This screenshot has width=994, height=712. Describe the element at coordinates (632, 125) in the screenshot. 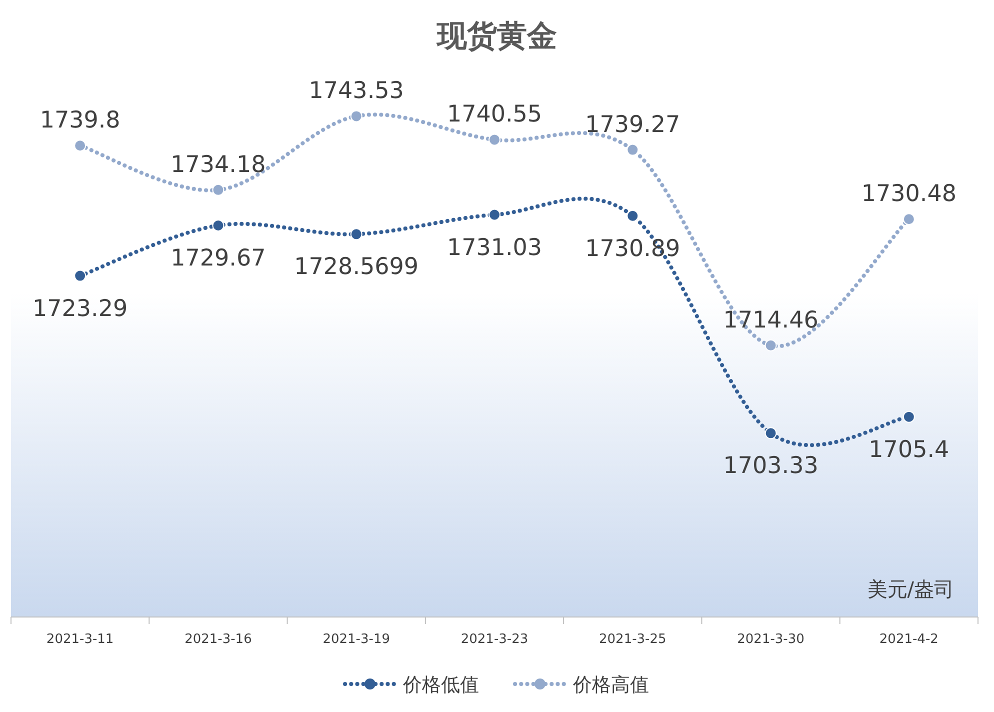

I see `data-label: 1739.27` at that location.